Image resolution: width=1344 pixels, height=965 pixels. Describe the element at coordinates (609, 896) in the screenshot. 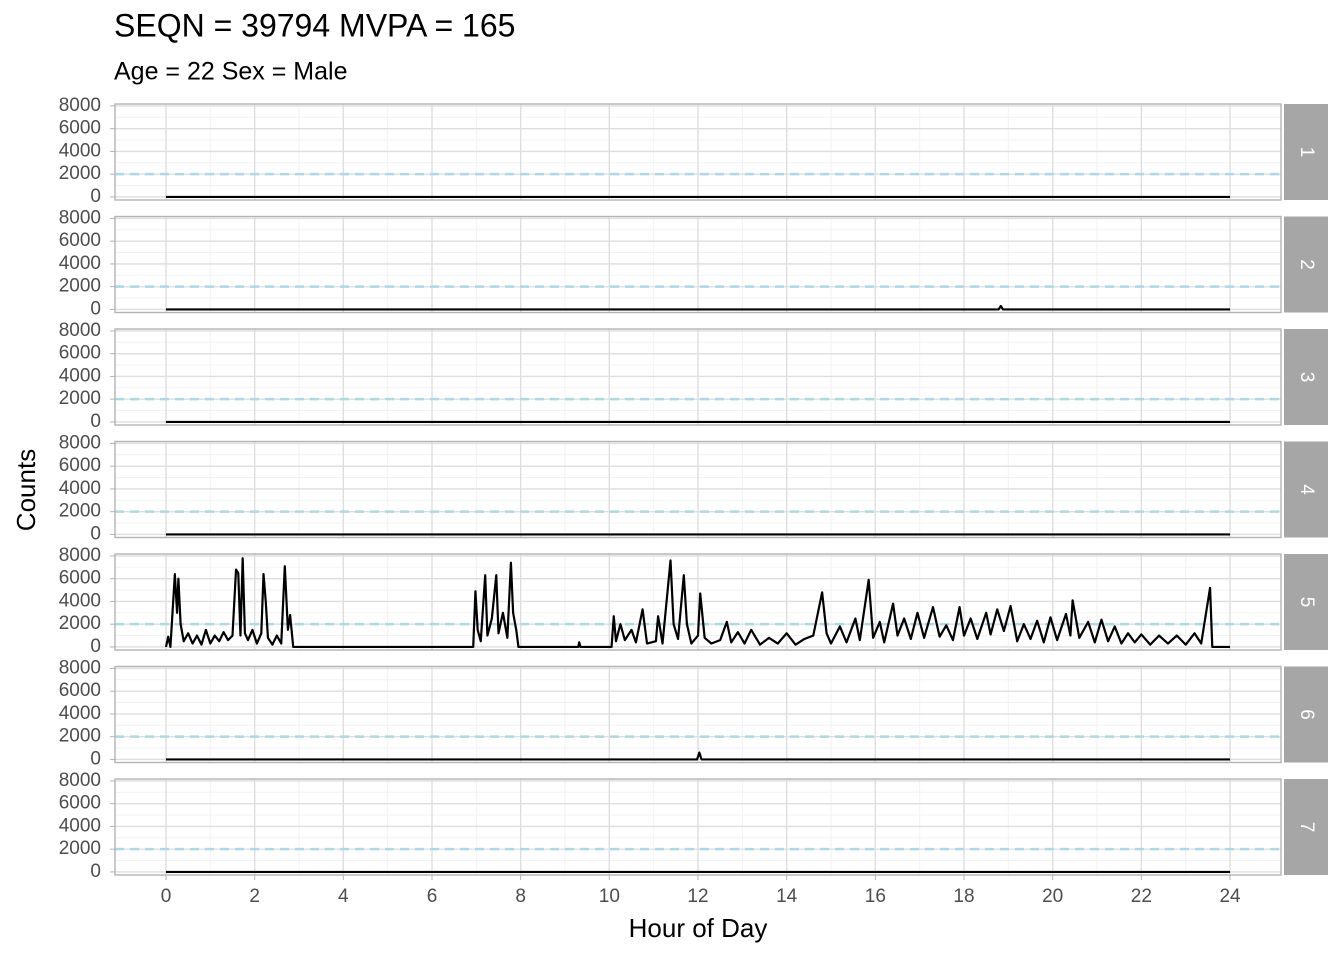

I see `x-tick-label: 10` at that location.